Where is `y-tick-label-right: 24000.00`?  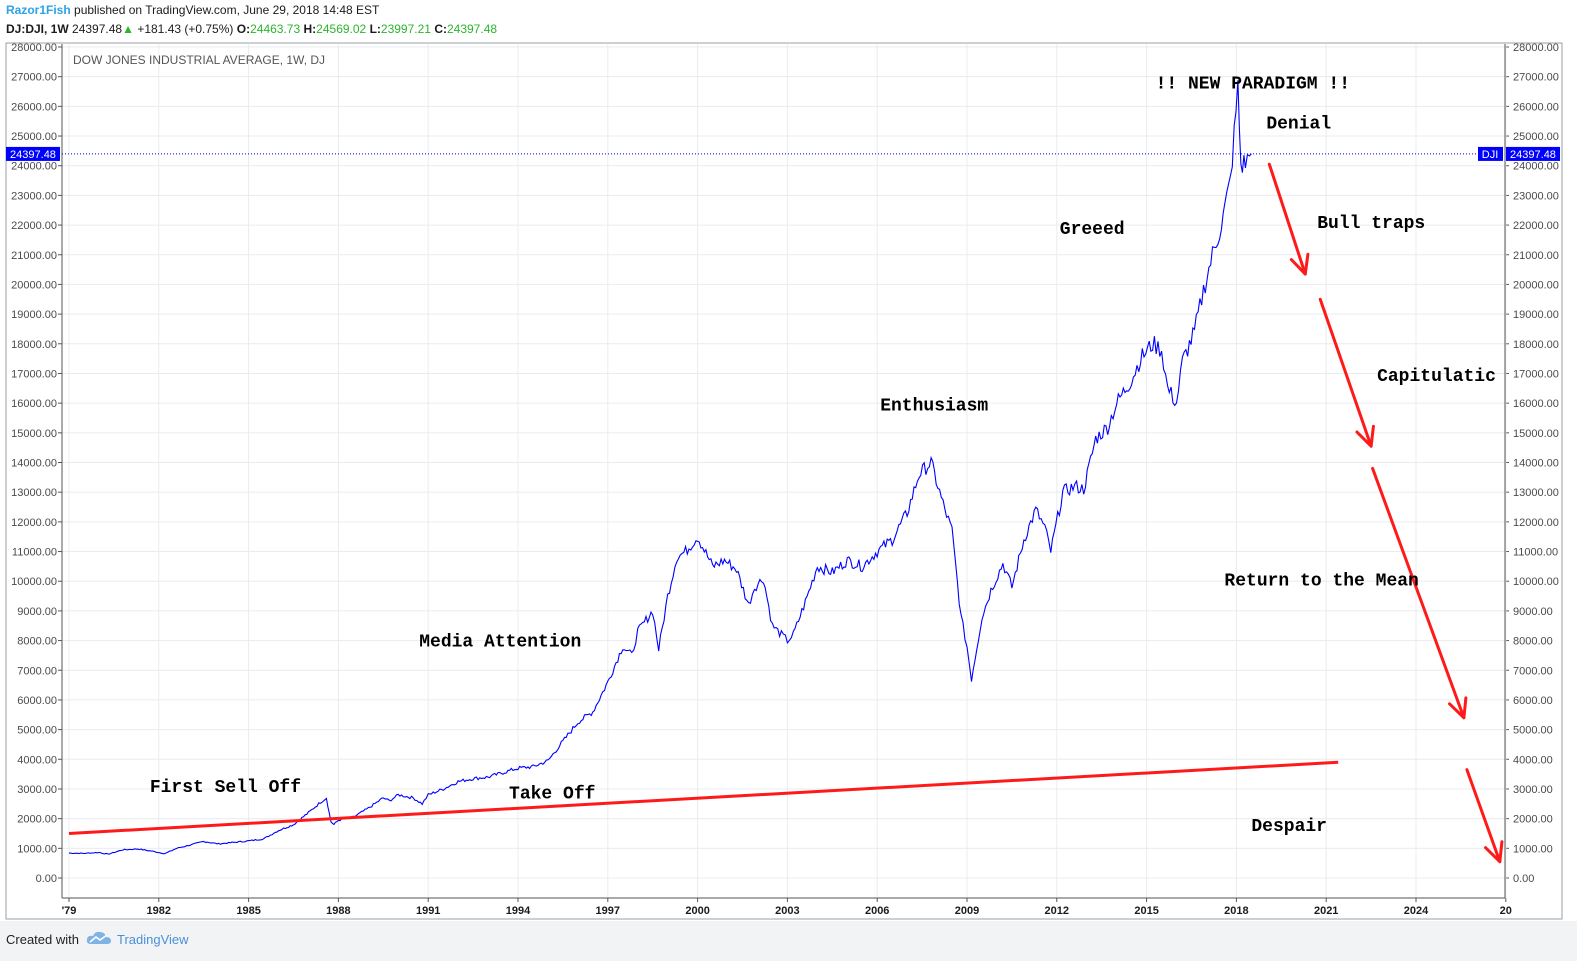
y-tick-label-right: 24000.00 is located at coordinates (1536, 167).